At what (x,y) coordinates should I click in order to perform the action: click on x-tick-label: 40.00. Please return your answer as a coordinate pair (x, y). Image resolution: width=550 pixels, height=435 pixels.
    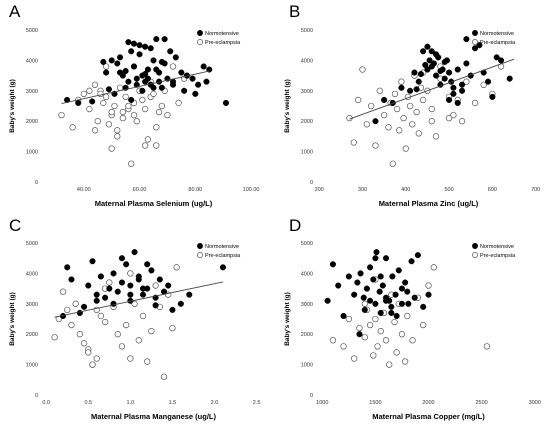
    Looking at the image, I should click on (84, 190).